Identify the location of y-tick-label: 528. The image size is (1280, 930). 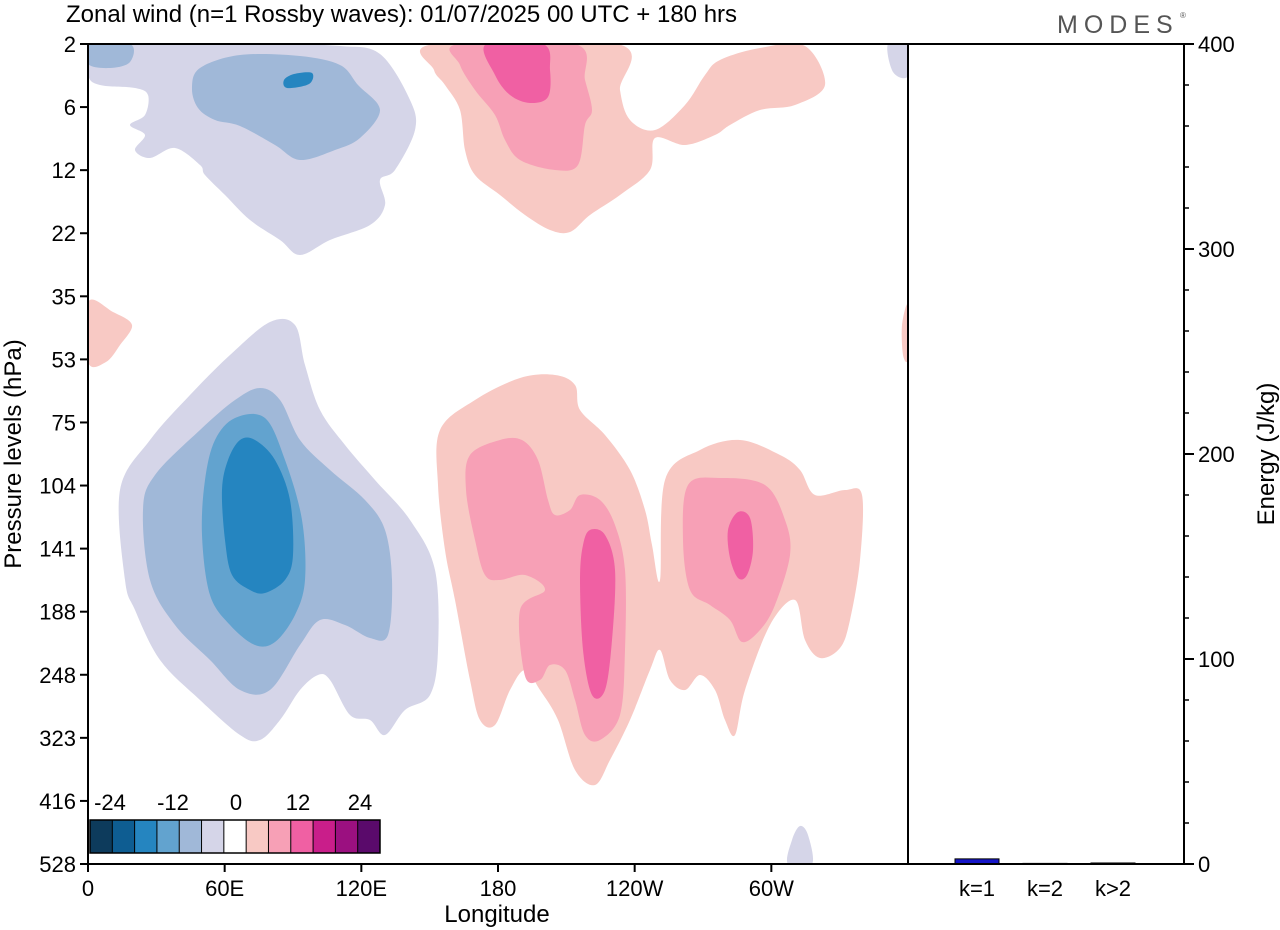
(57, 864).